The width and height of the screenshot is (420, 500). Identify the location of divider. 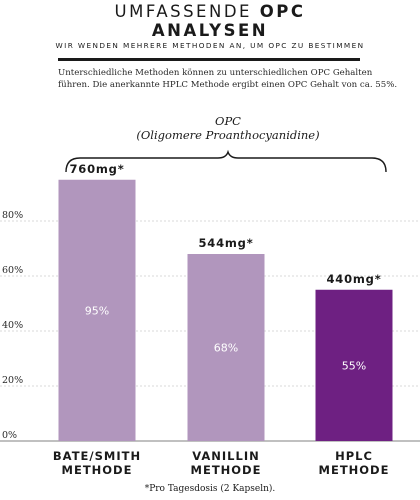
(209, 59).